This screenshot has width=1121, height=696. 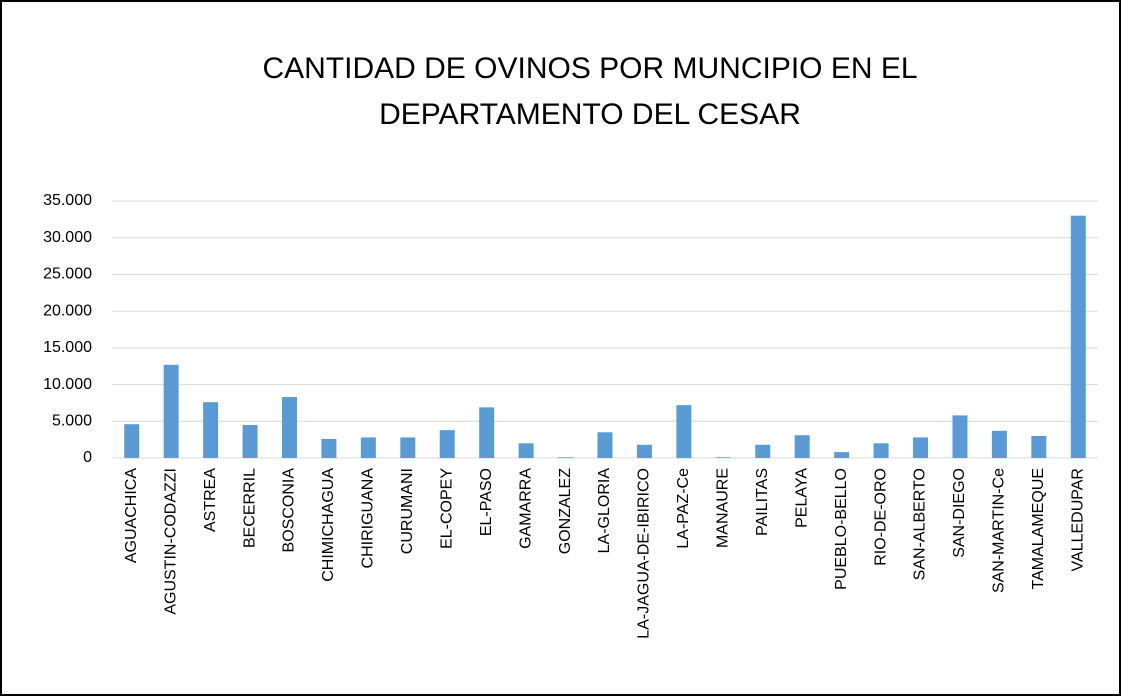 I want to click on x-tick-label: PAILITAS, so click(x=762, y=502).